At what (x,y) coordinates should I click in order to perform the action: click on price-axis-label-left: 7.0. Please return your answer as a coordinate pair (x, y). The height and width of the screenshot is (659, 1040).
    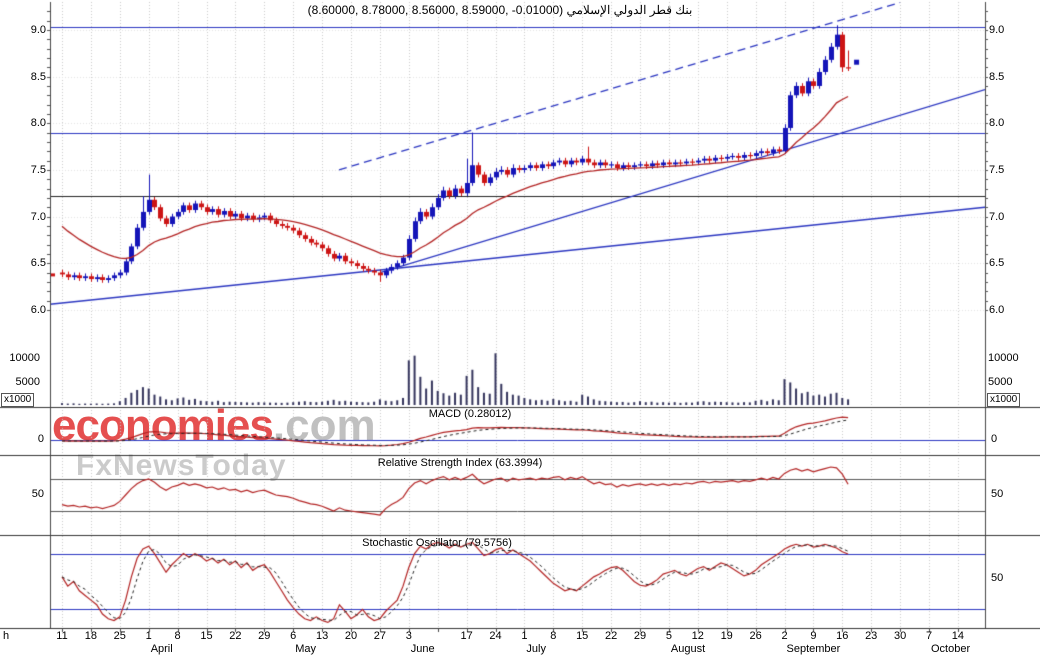
    Looking at the image, I should click on (38, 216).